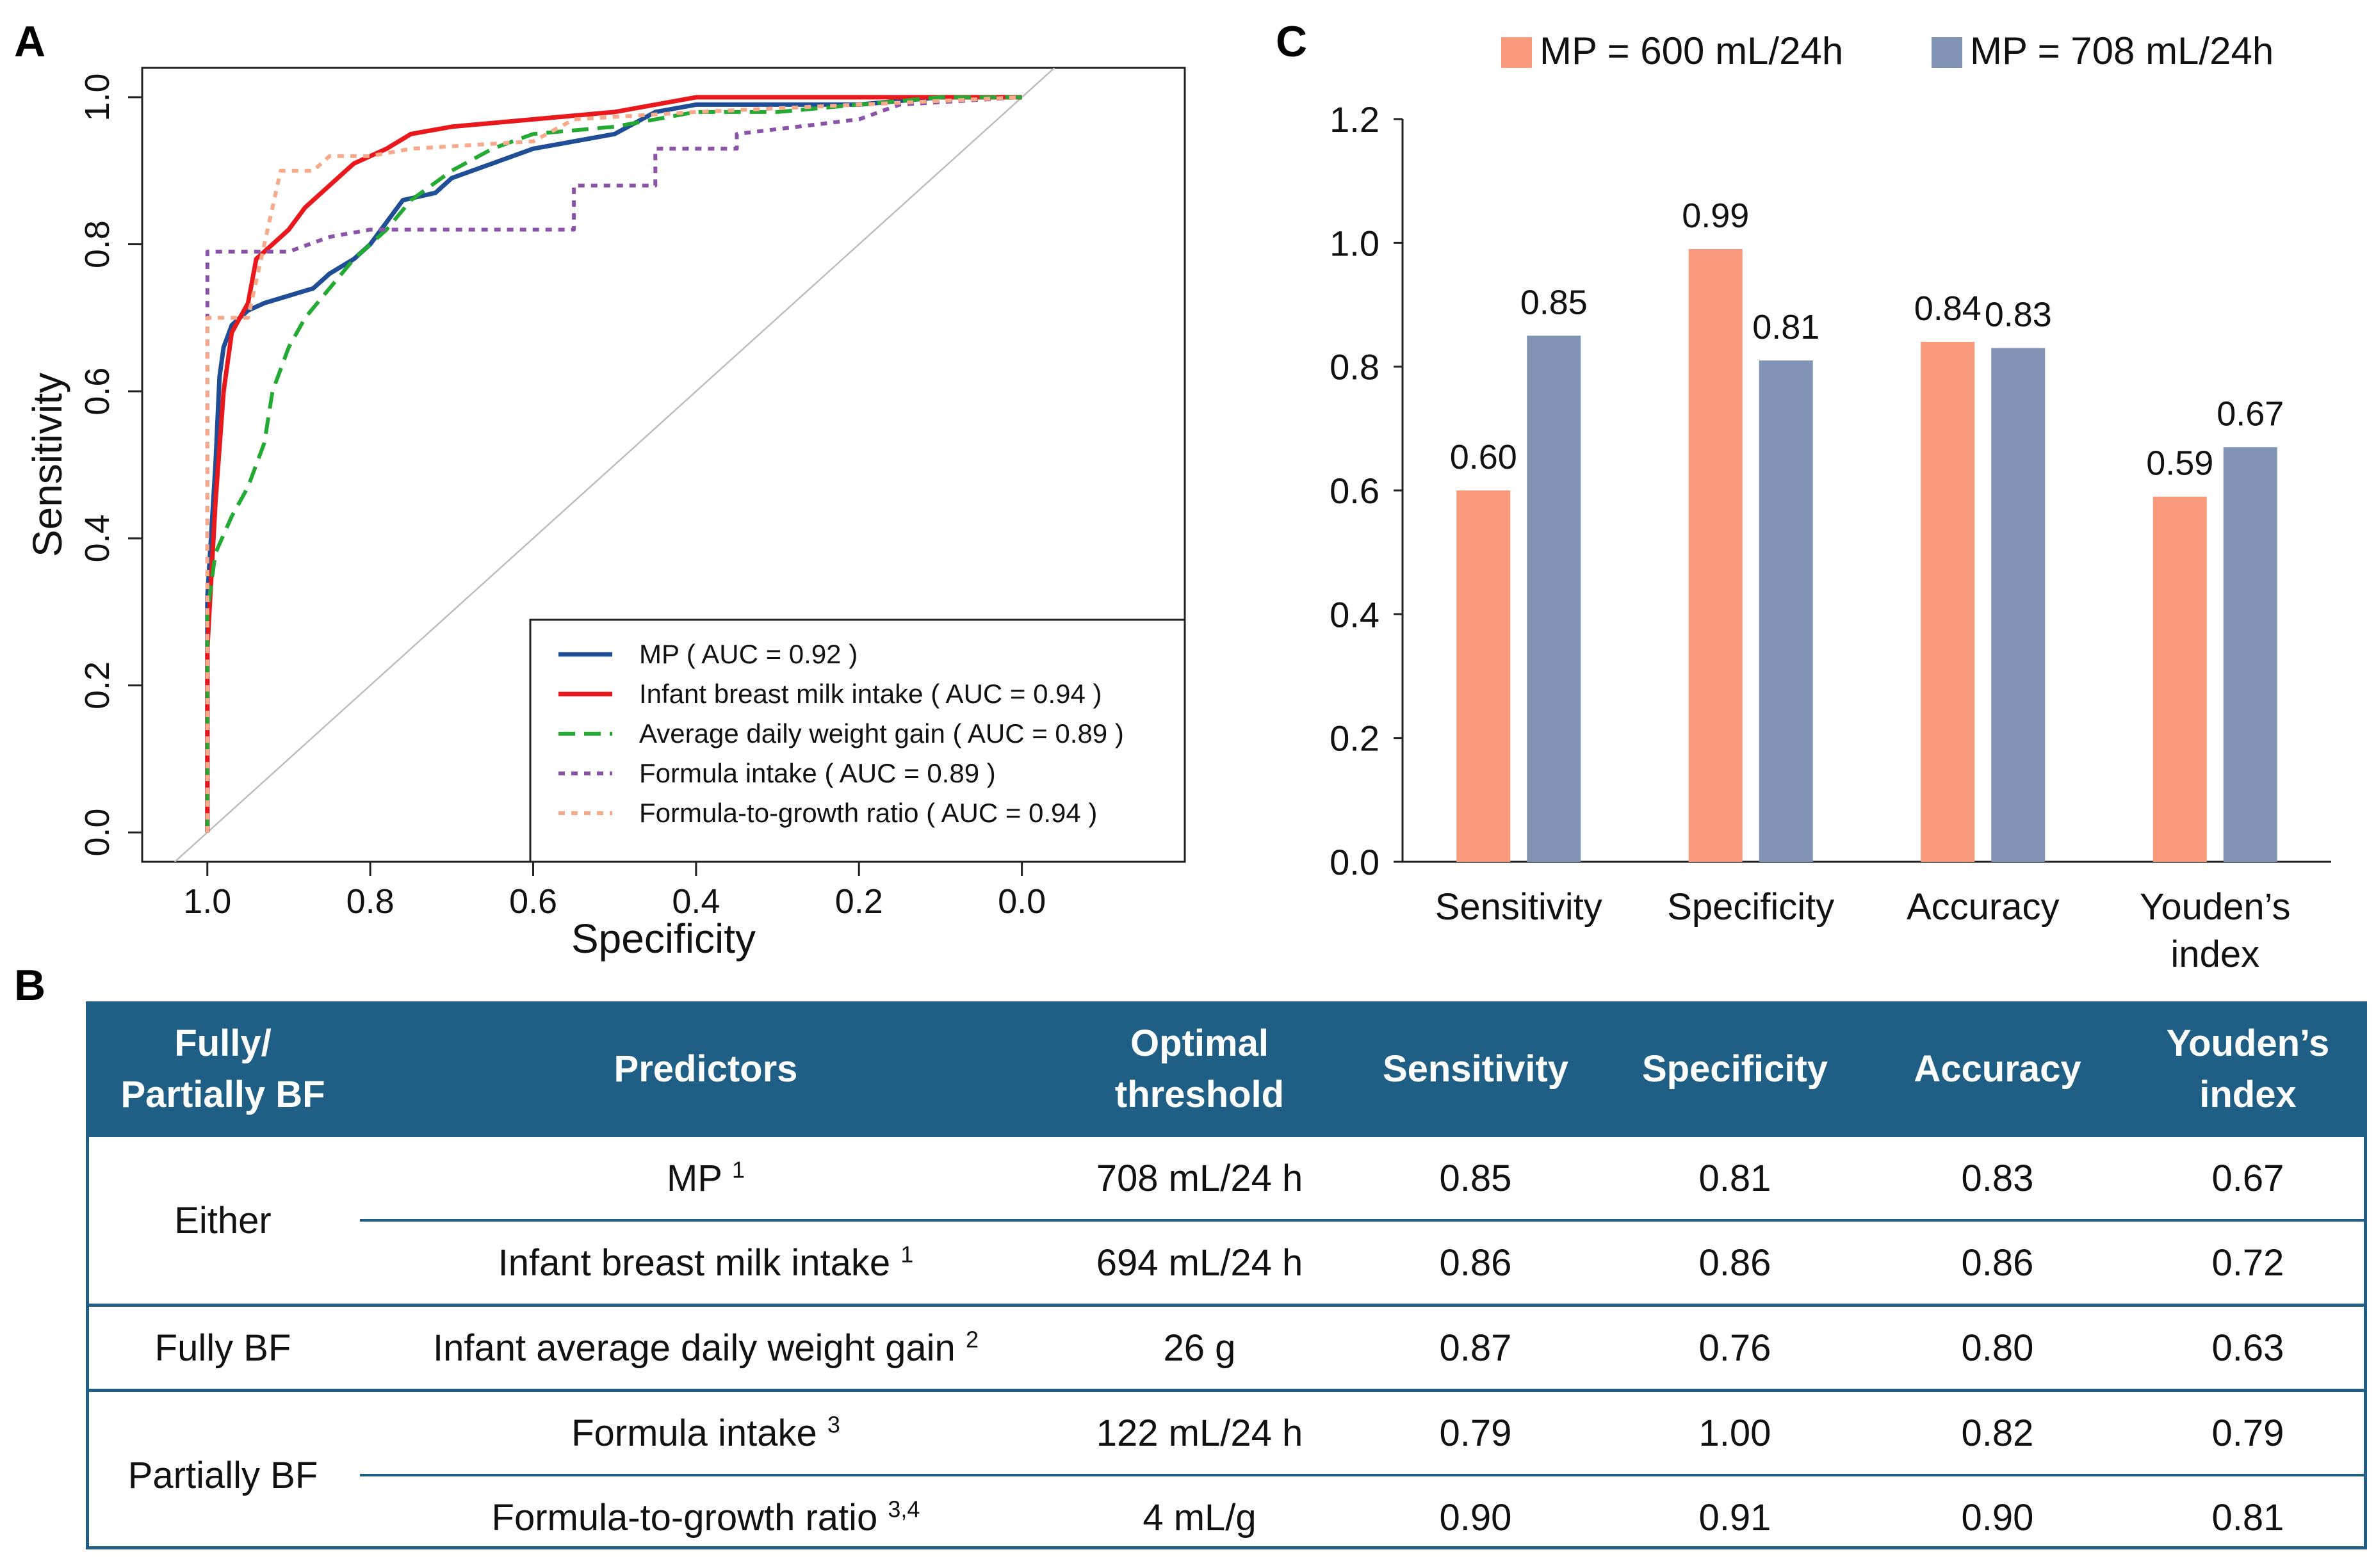 The height and width of the screenshot is (1568, 2376). Describe the element at coordinates (1354, 243) in the screenshot. I see `bar-y-tick-label: 1.0` at that location.